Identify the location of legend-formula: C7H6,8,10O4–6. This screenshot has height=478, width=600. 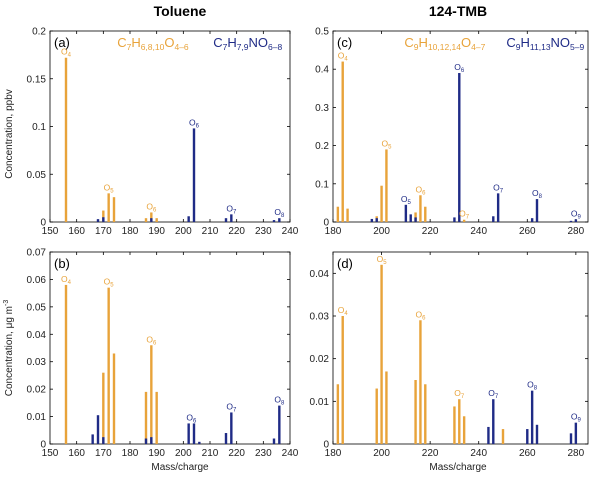
(153, 43).